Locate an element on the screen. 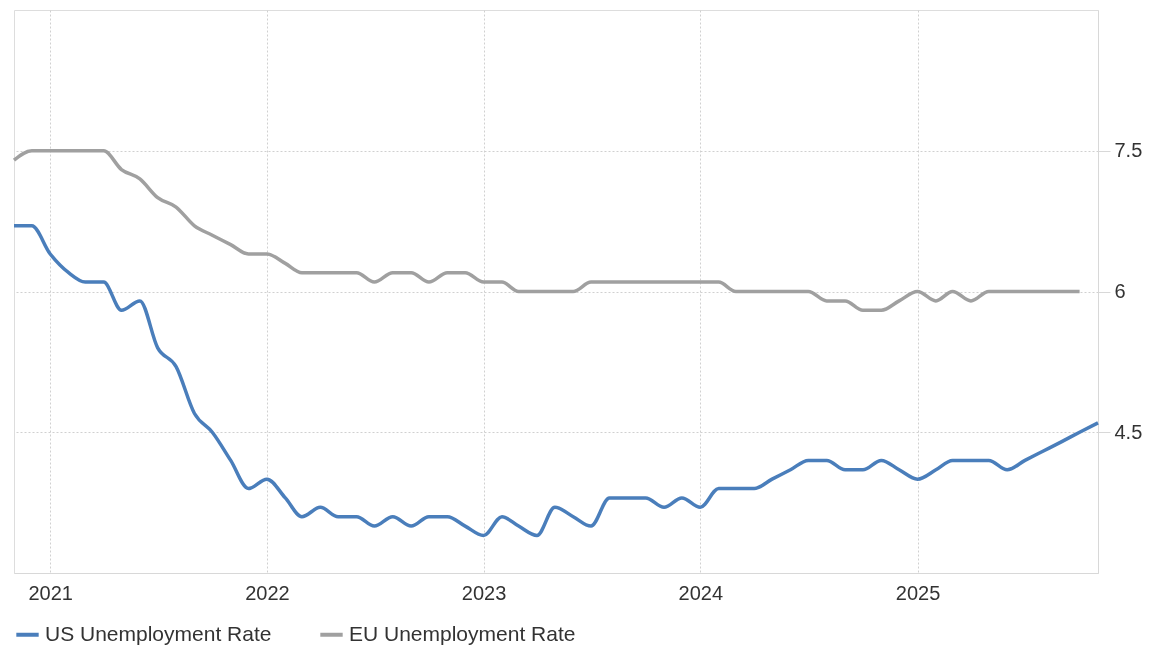 This screenshot has height=666, width=1163. x-tick-label: 2023 is located at coordinates (484, 592).